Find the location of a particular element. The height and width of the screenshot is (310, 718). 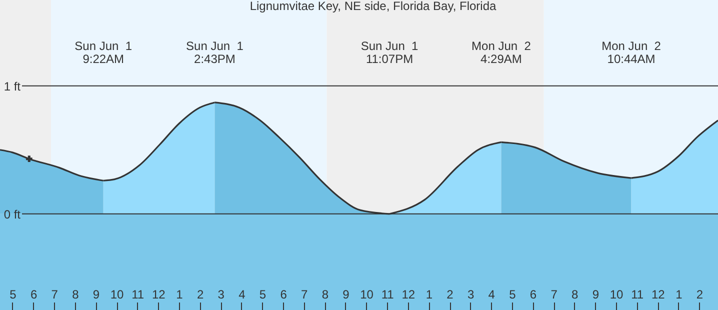

y-tick-label: 1 ft is located at coordinates (13, 86).